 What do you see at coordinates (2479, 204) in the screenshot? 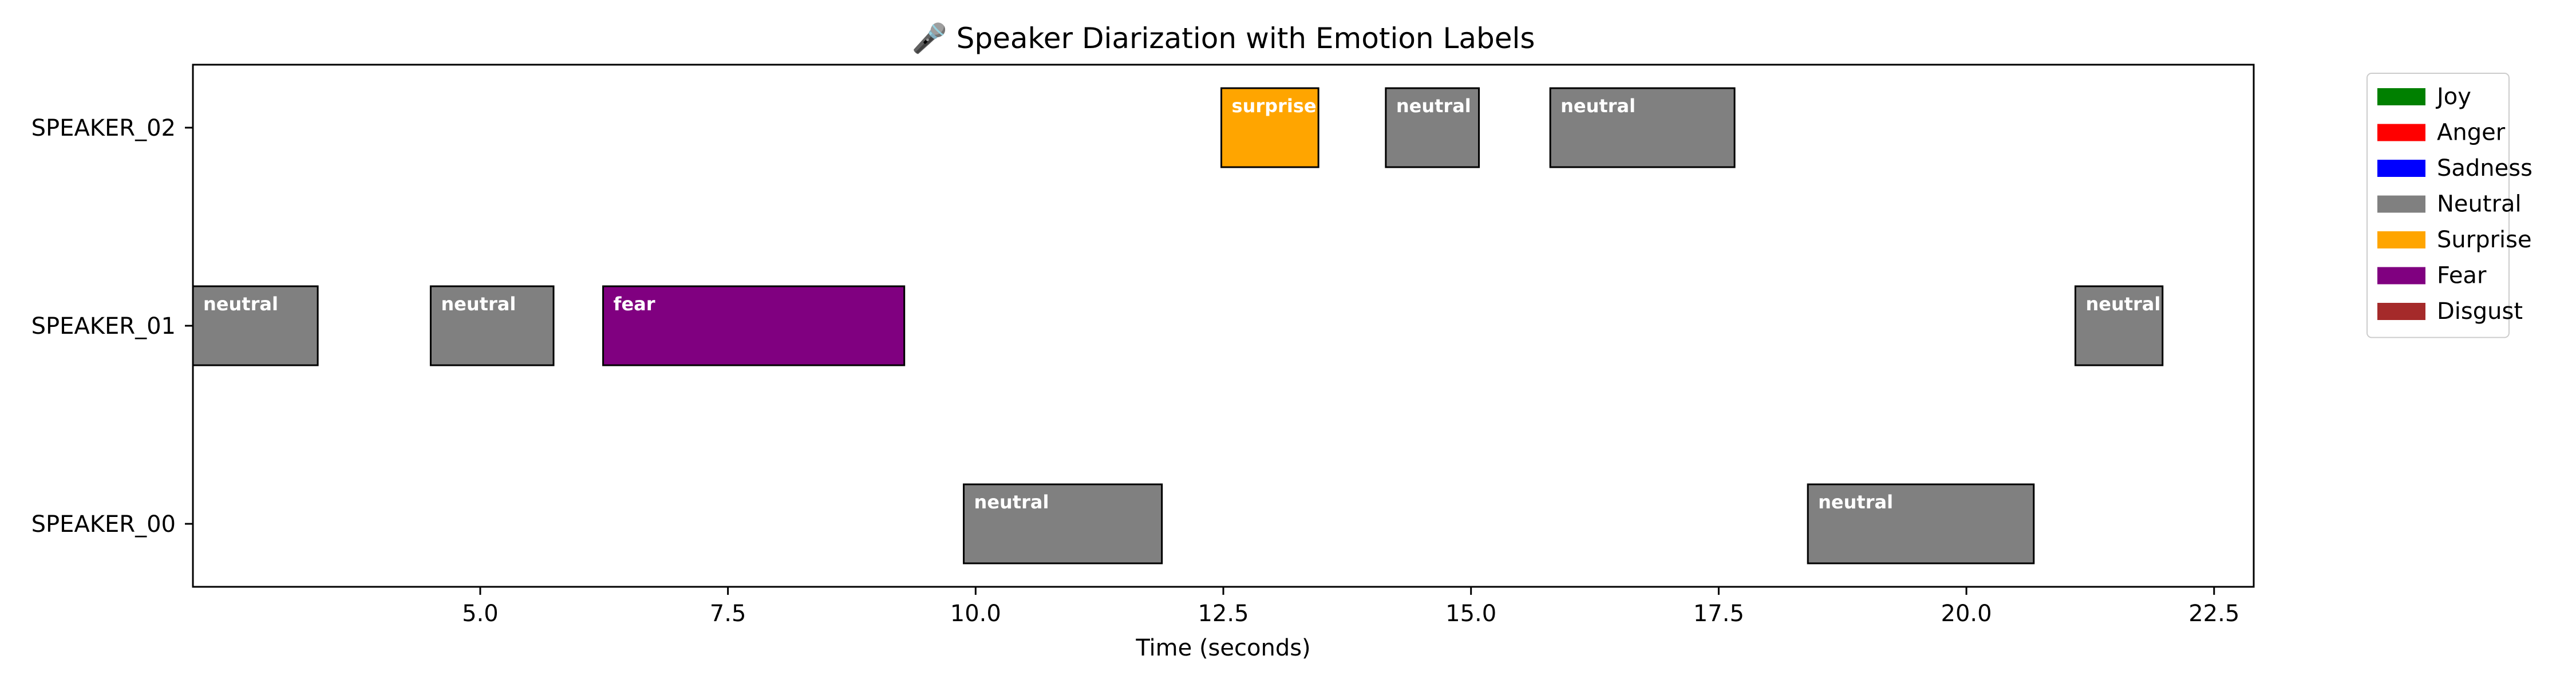
I see `legend-label: Neutral` at bounding box center [2479, 204].